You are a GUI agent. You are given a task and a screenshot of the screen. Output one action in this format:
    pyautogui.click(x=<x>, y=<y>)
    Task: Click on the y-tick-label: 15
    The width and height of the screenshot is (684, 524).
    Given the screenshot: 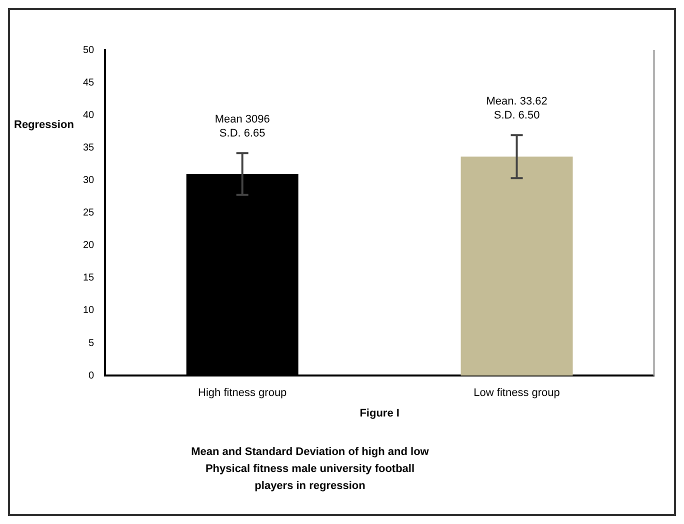 What is the action you would take?
    pyautogui.click(x=89, y=278)
    